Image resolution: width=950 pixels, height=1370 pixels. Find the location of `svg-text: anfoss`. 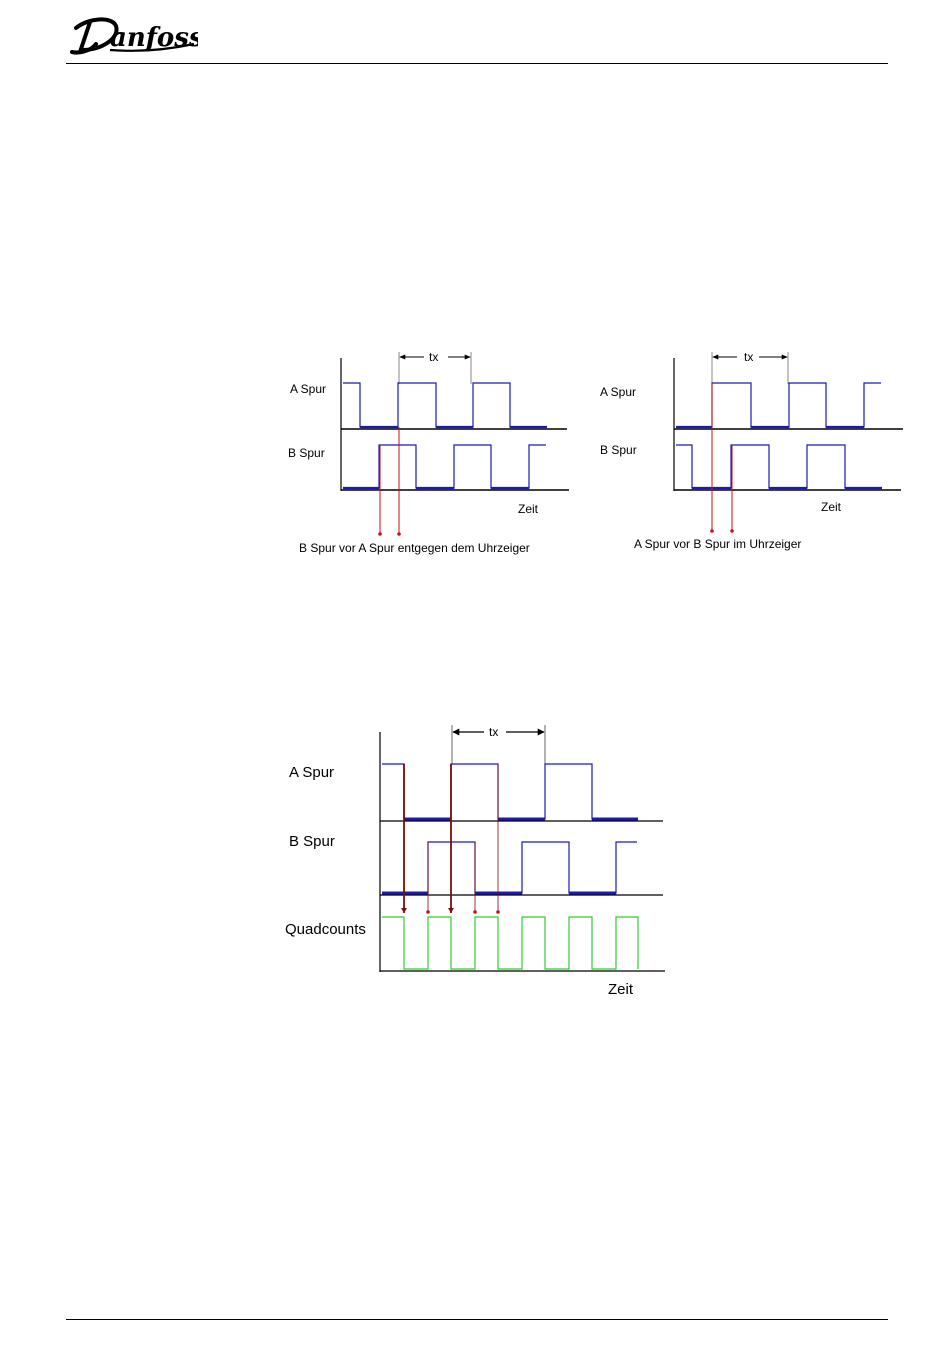

svg-text: anfoss is located at coordinates (154, 38).